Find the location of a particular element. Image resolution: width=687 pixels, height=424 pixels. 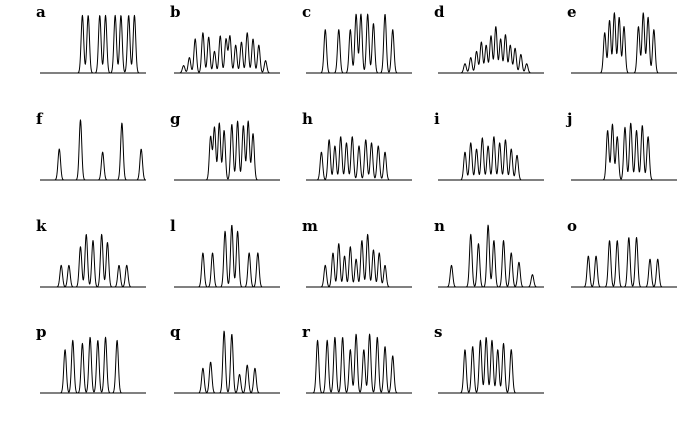

spectrum-panel-l: l is located at coordinates (225, 252).